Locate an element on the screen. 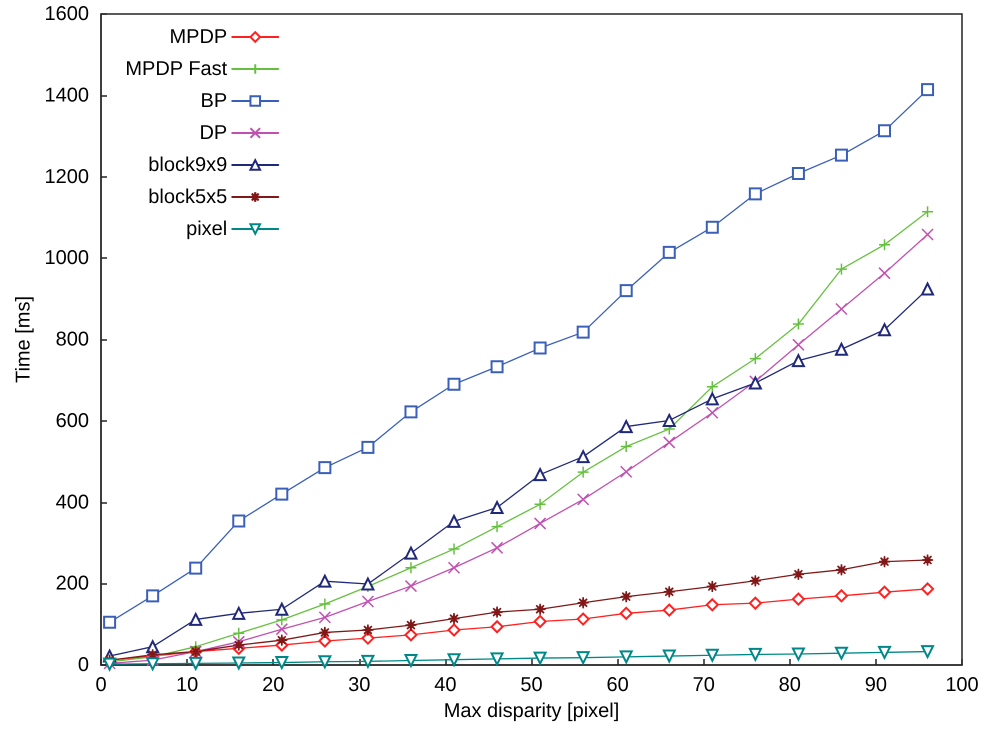 This screenshot has width=998, height=737. legend-label: DP is located at coordinates (213, 133).